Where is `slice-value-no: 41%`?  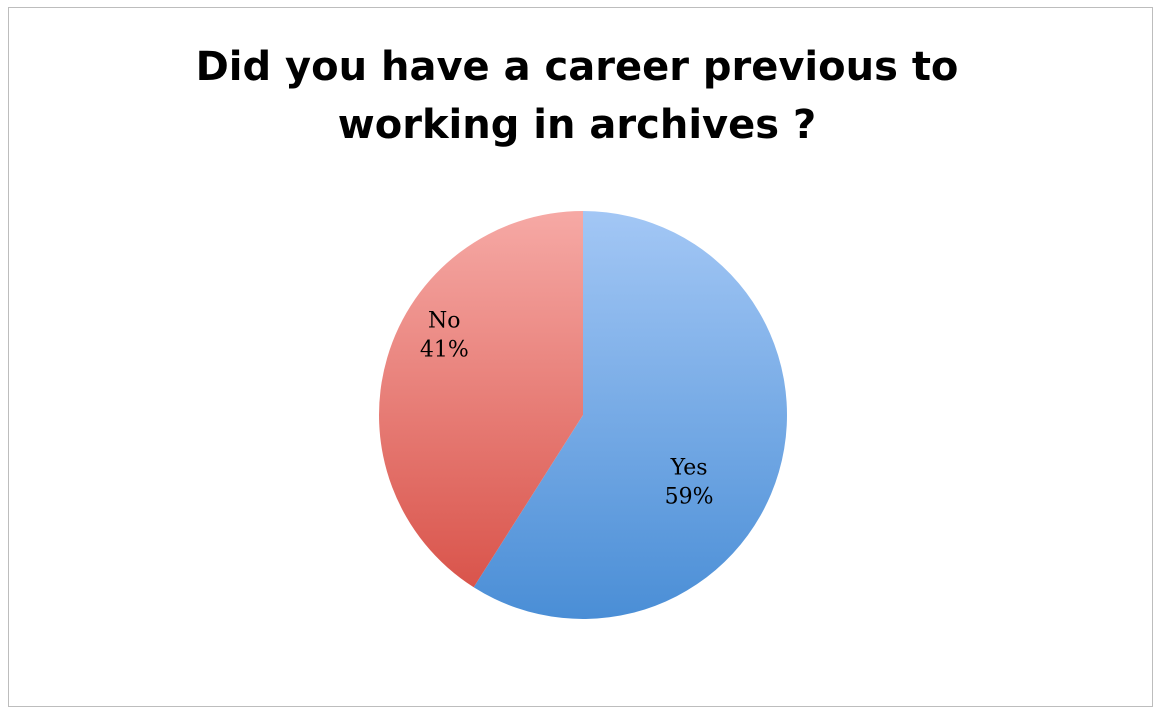 slice-value-no: 41% is located at coordinates (444, 350).